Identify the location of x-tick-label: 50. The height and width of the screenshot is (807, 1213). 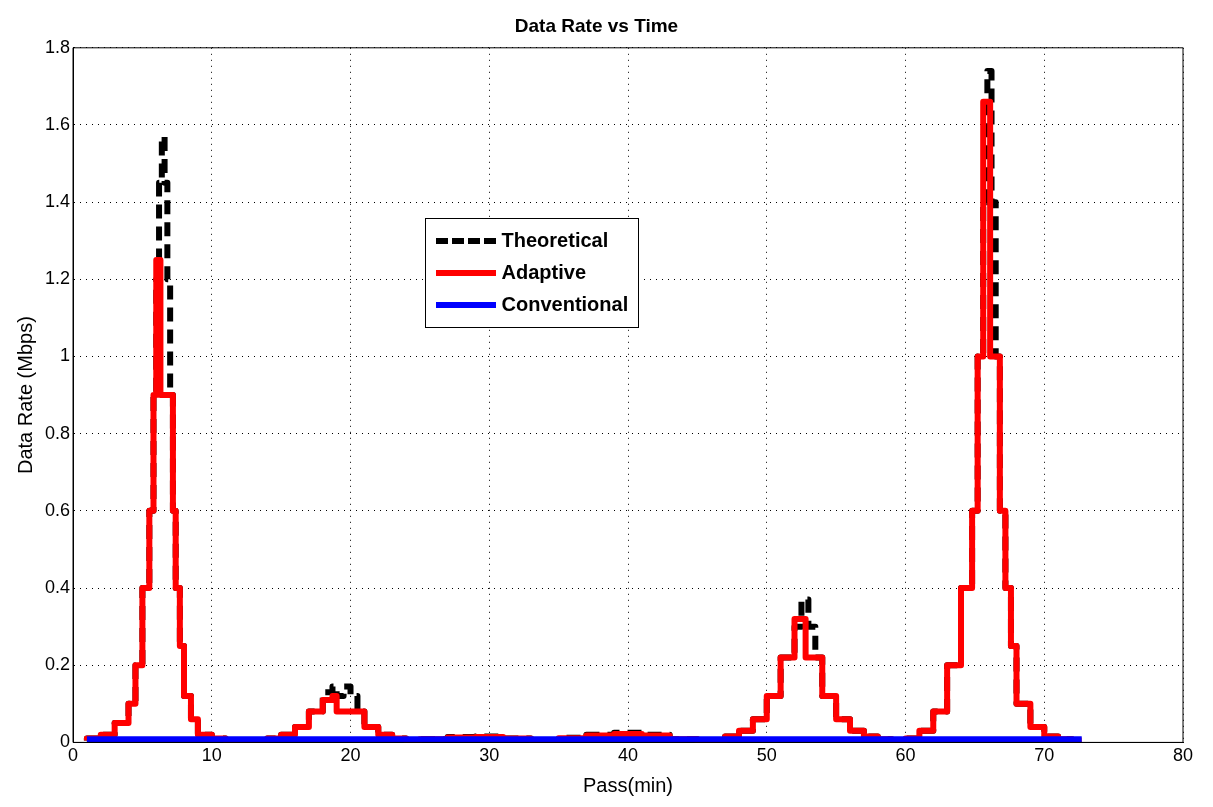
(766, 755).